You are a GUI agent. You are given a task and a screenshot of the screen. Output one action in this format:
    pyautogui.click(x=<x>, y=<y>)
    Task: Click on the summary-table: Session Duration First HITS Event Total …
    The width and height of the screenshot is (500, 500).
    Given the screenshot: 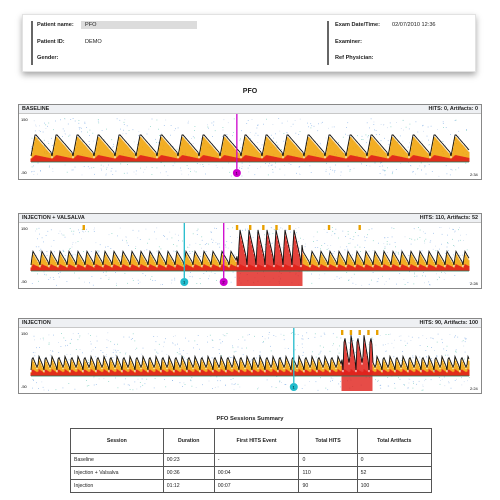 What is the action you would take?
    pyautogui.click(x=251, y=460)
    